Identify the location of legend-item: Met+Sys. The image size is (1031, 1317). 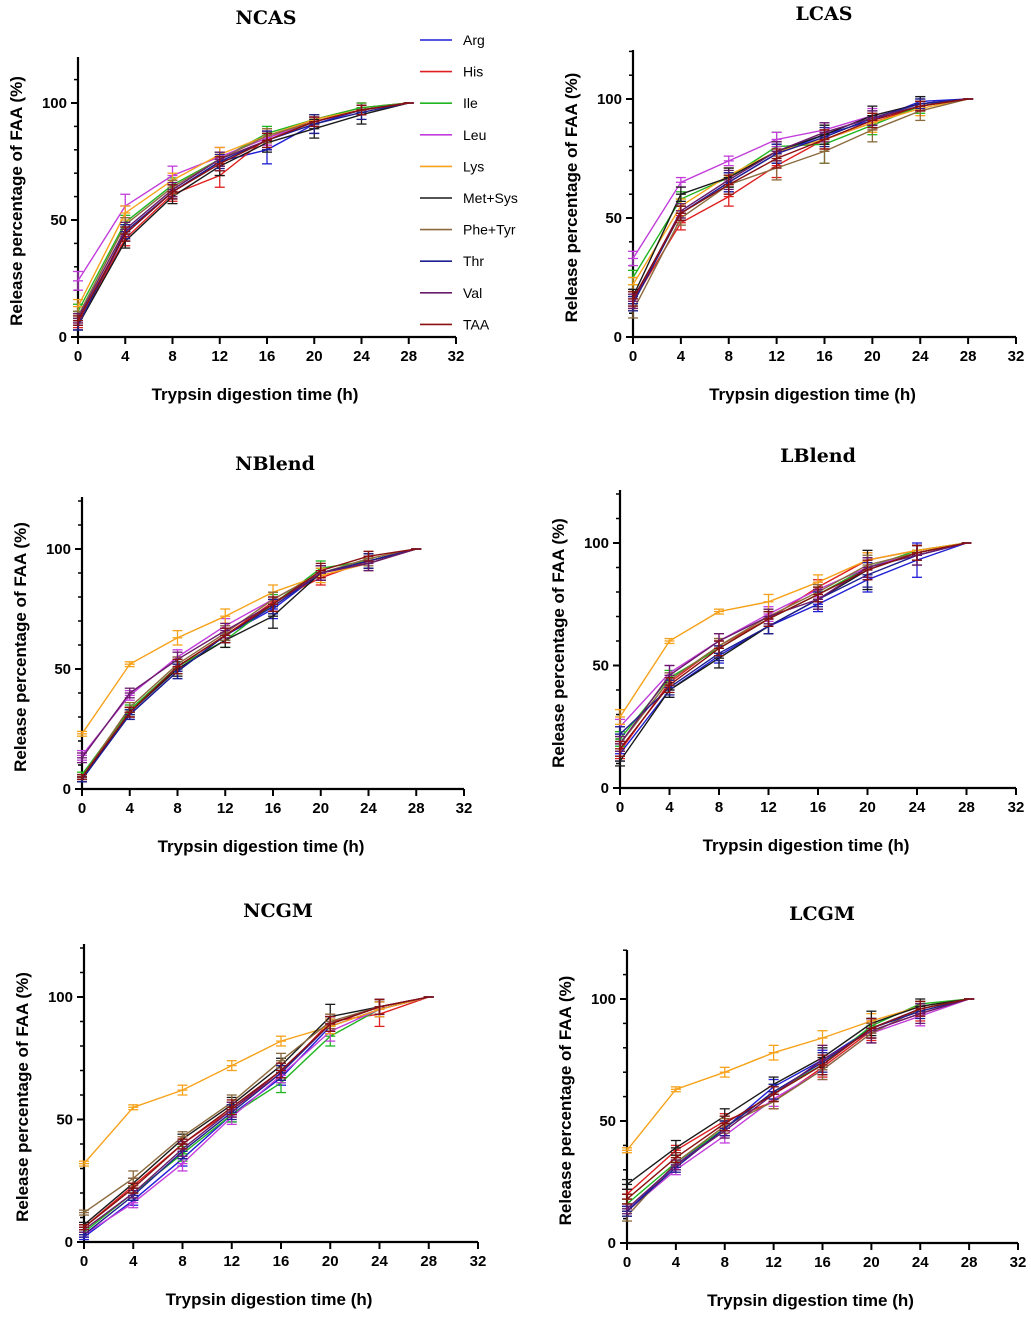
(469, 198).